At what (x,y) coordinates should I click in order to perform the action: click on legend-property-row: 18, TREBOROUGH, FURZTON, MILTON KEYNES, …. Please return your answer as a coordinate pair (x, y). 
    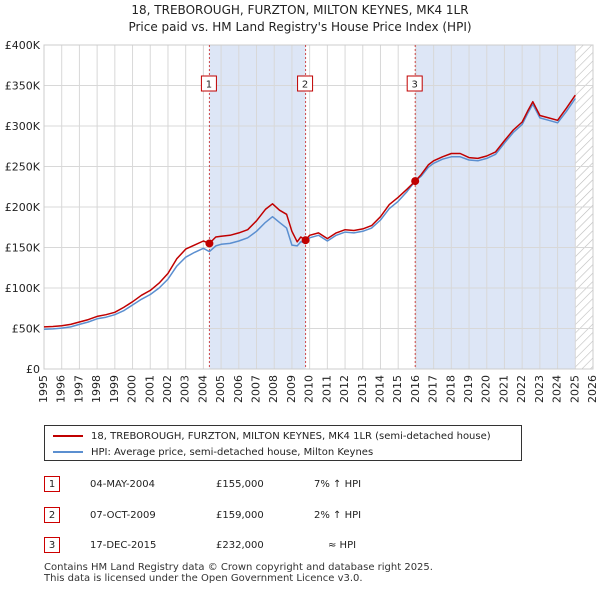
    Looking at the image, I should click on (272, 436).